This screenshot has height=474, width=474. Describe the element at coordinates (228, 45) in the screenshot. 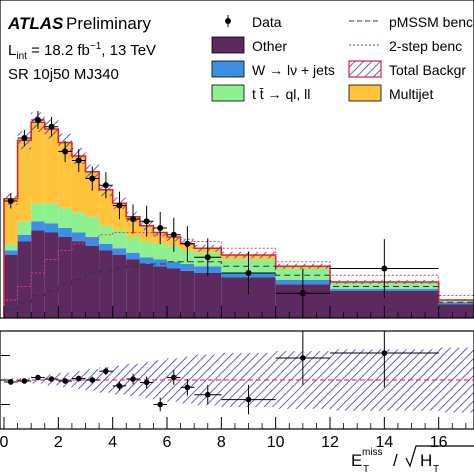

I see `legend-swatch-other` at that location.